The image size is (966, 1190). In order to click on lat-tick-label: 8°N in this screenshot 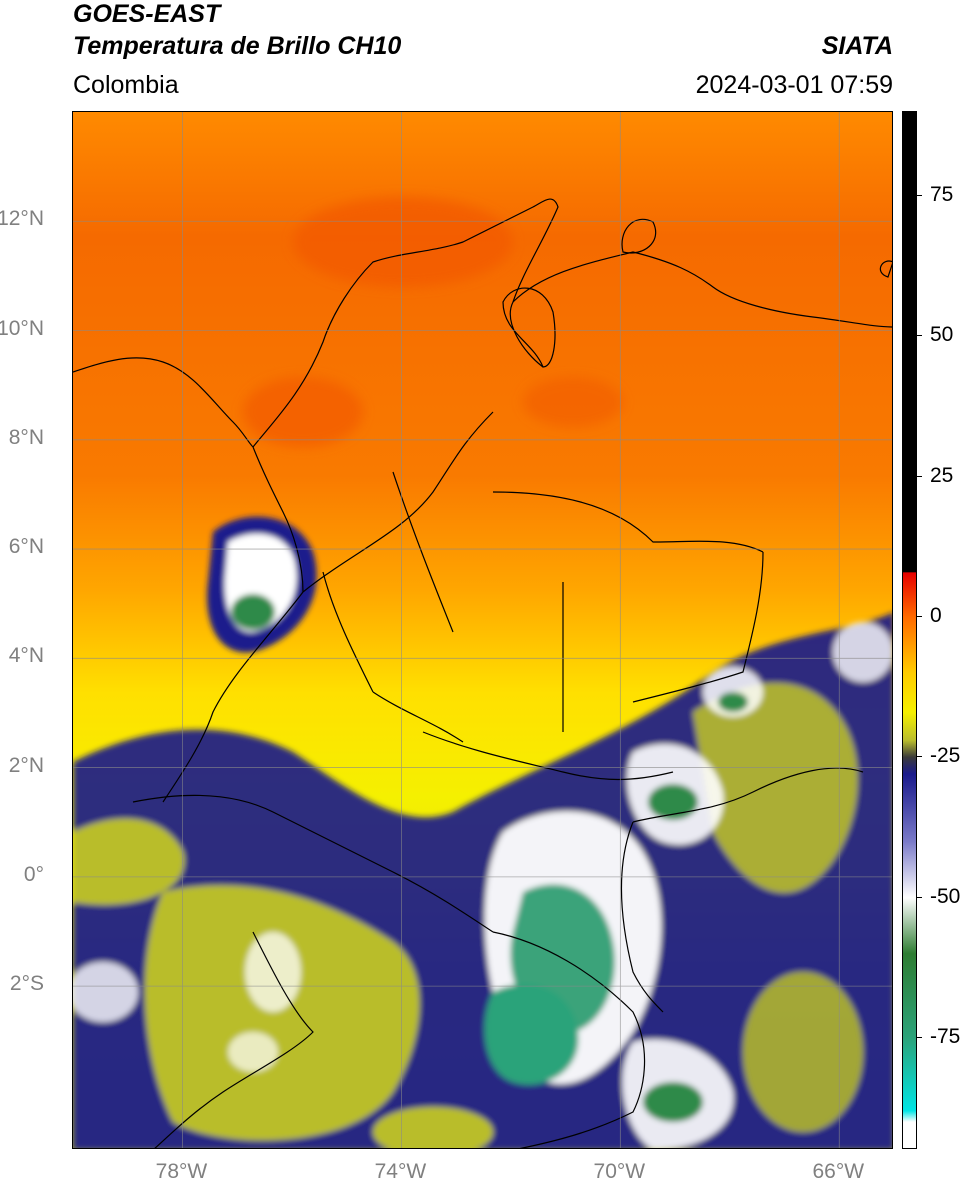, I will do `click(26, 437)`.